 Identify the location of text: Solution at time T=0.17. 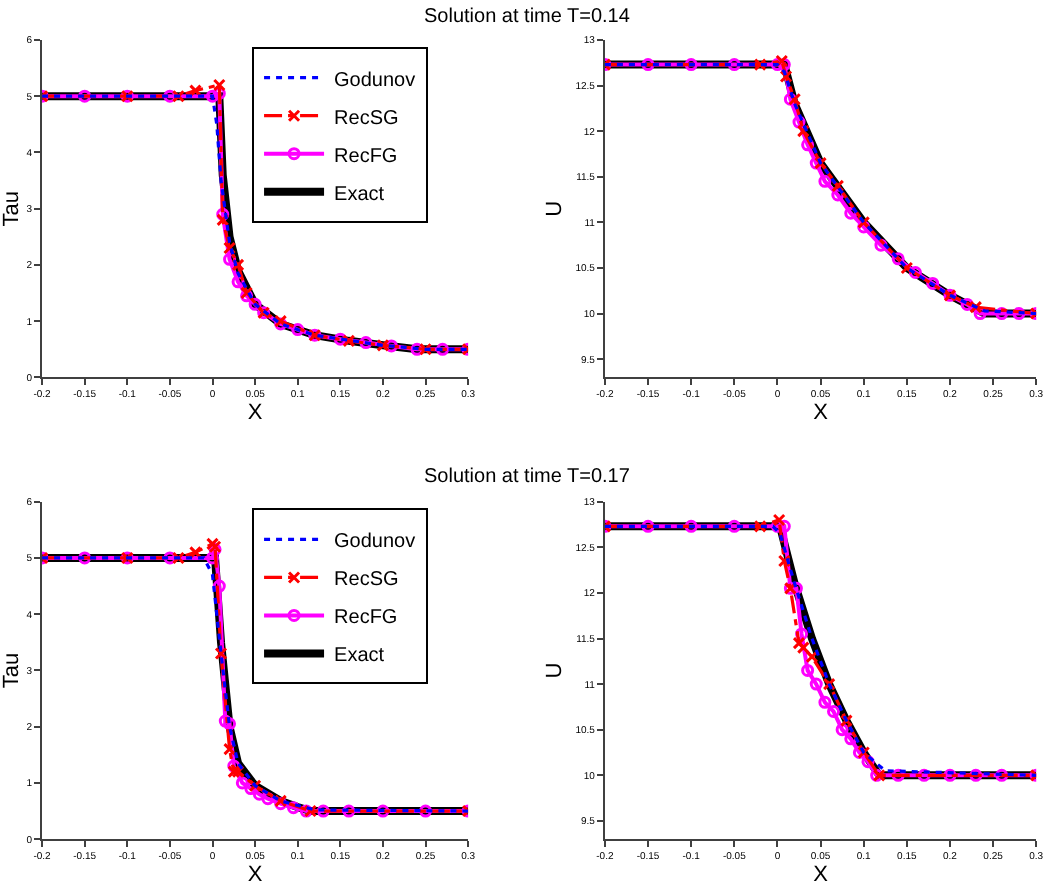
(527, 477).